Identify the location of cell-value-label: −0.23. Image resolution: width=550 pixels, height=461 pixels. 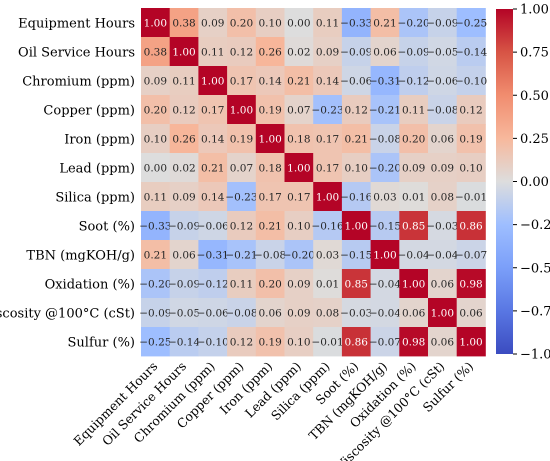
(241, 198).